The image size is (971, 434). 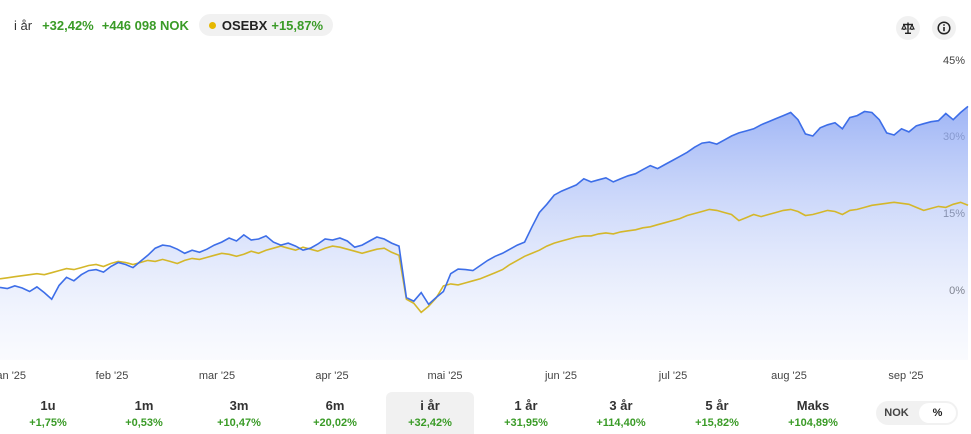 What do you see at coordinates (335, 405) in the screenshot?
I see `period-tab-label: 6m` at bounding box center [335, 405].